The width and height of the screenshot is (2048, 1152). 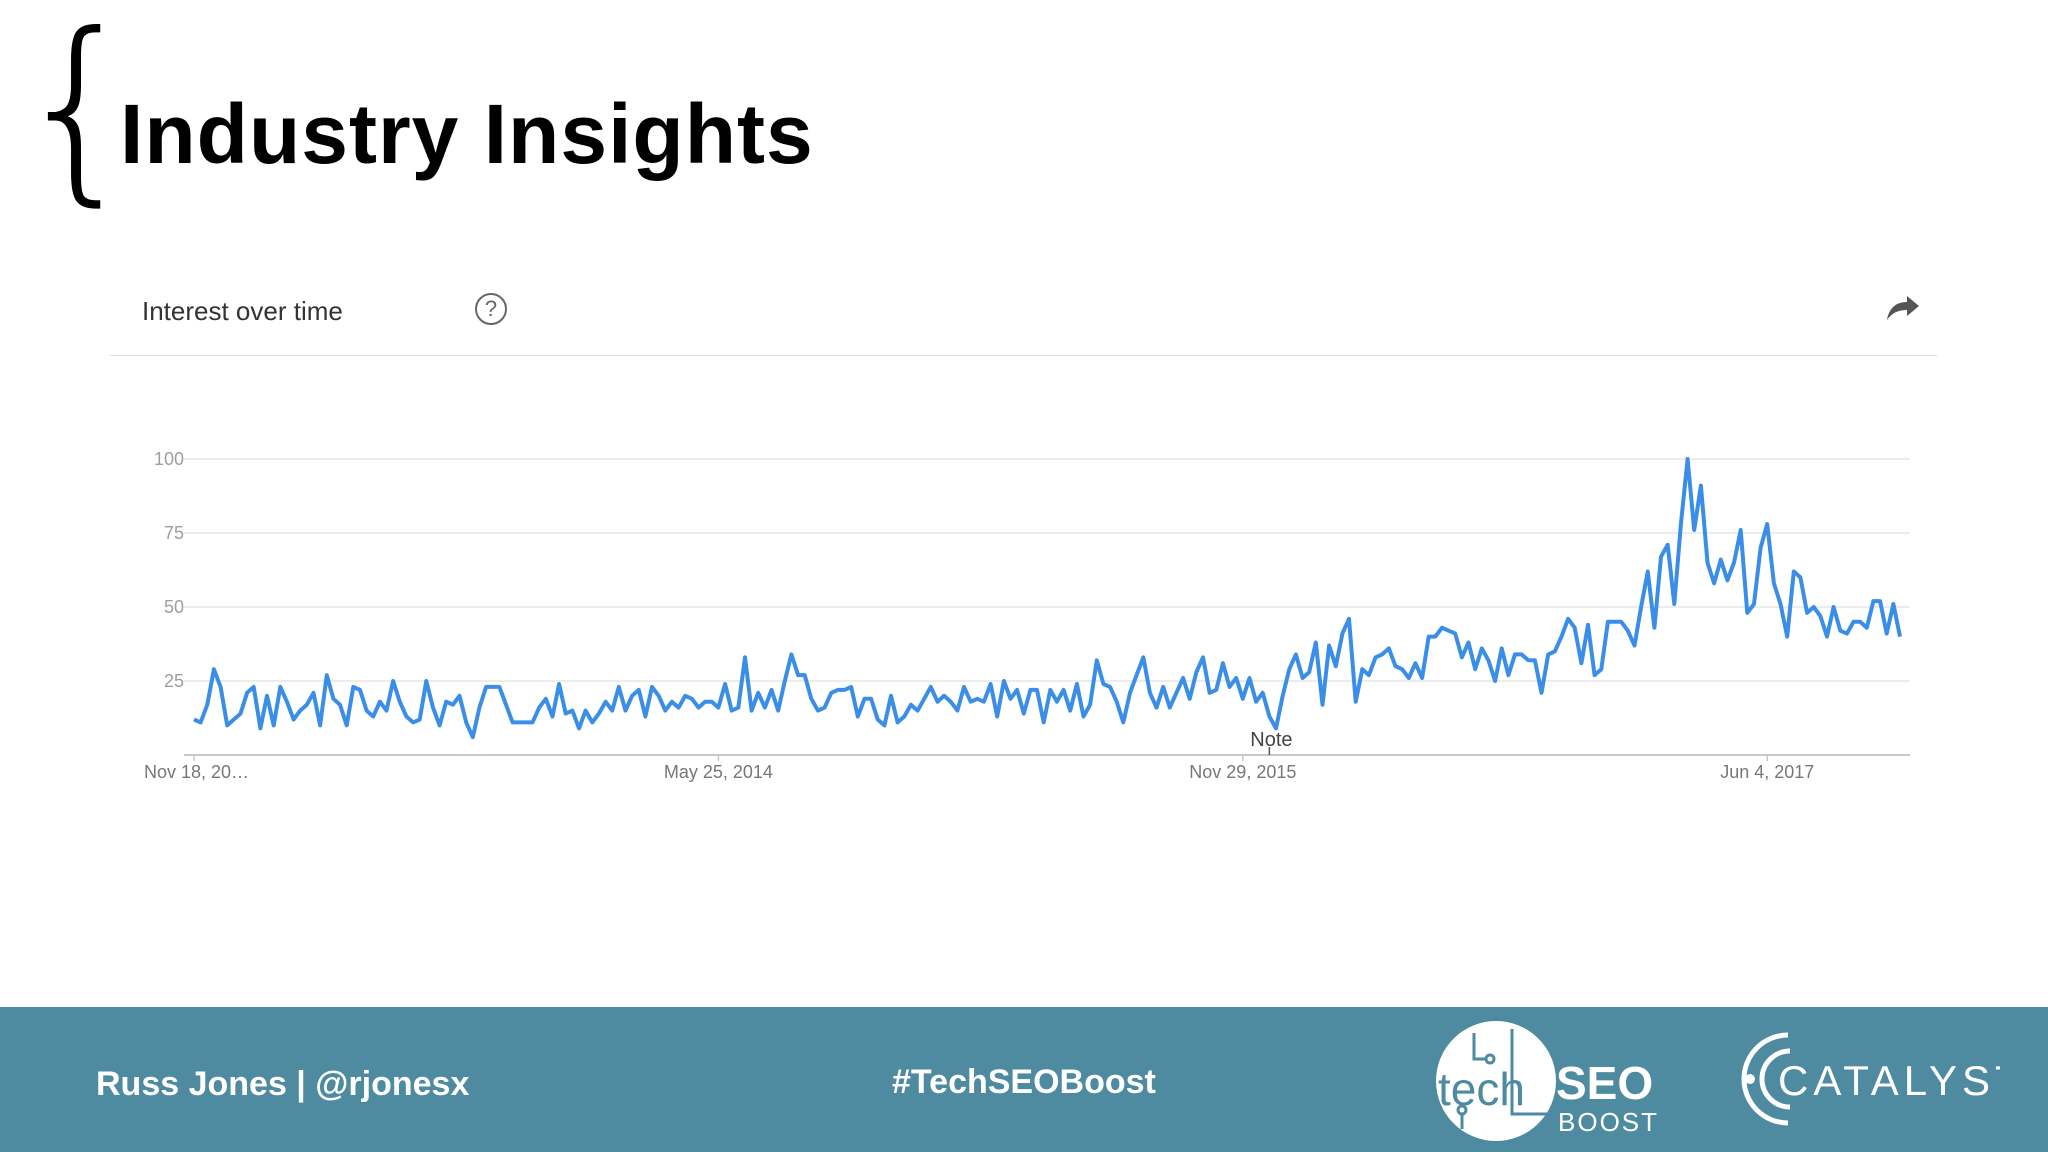 I want to click on catalyst-logo: CATALYST, so click(x=1870, y=1079).